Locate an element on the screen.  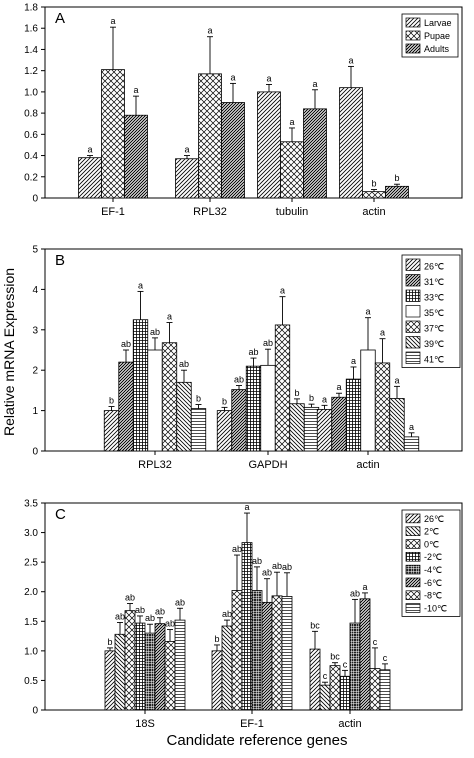
legend-label: 2℃ is located at coordinates (431, 532).